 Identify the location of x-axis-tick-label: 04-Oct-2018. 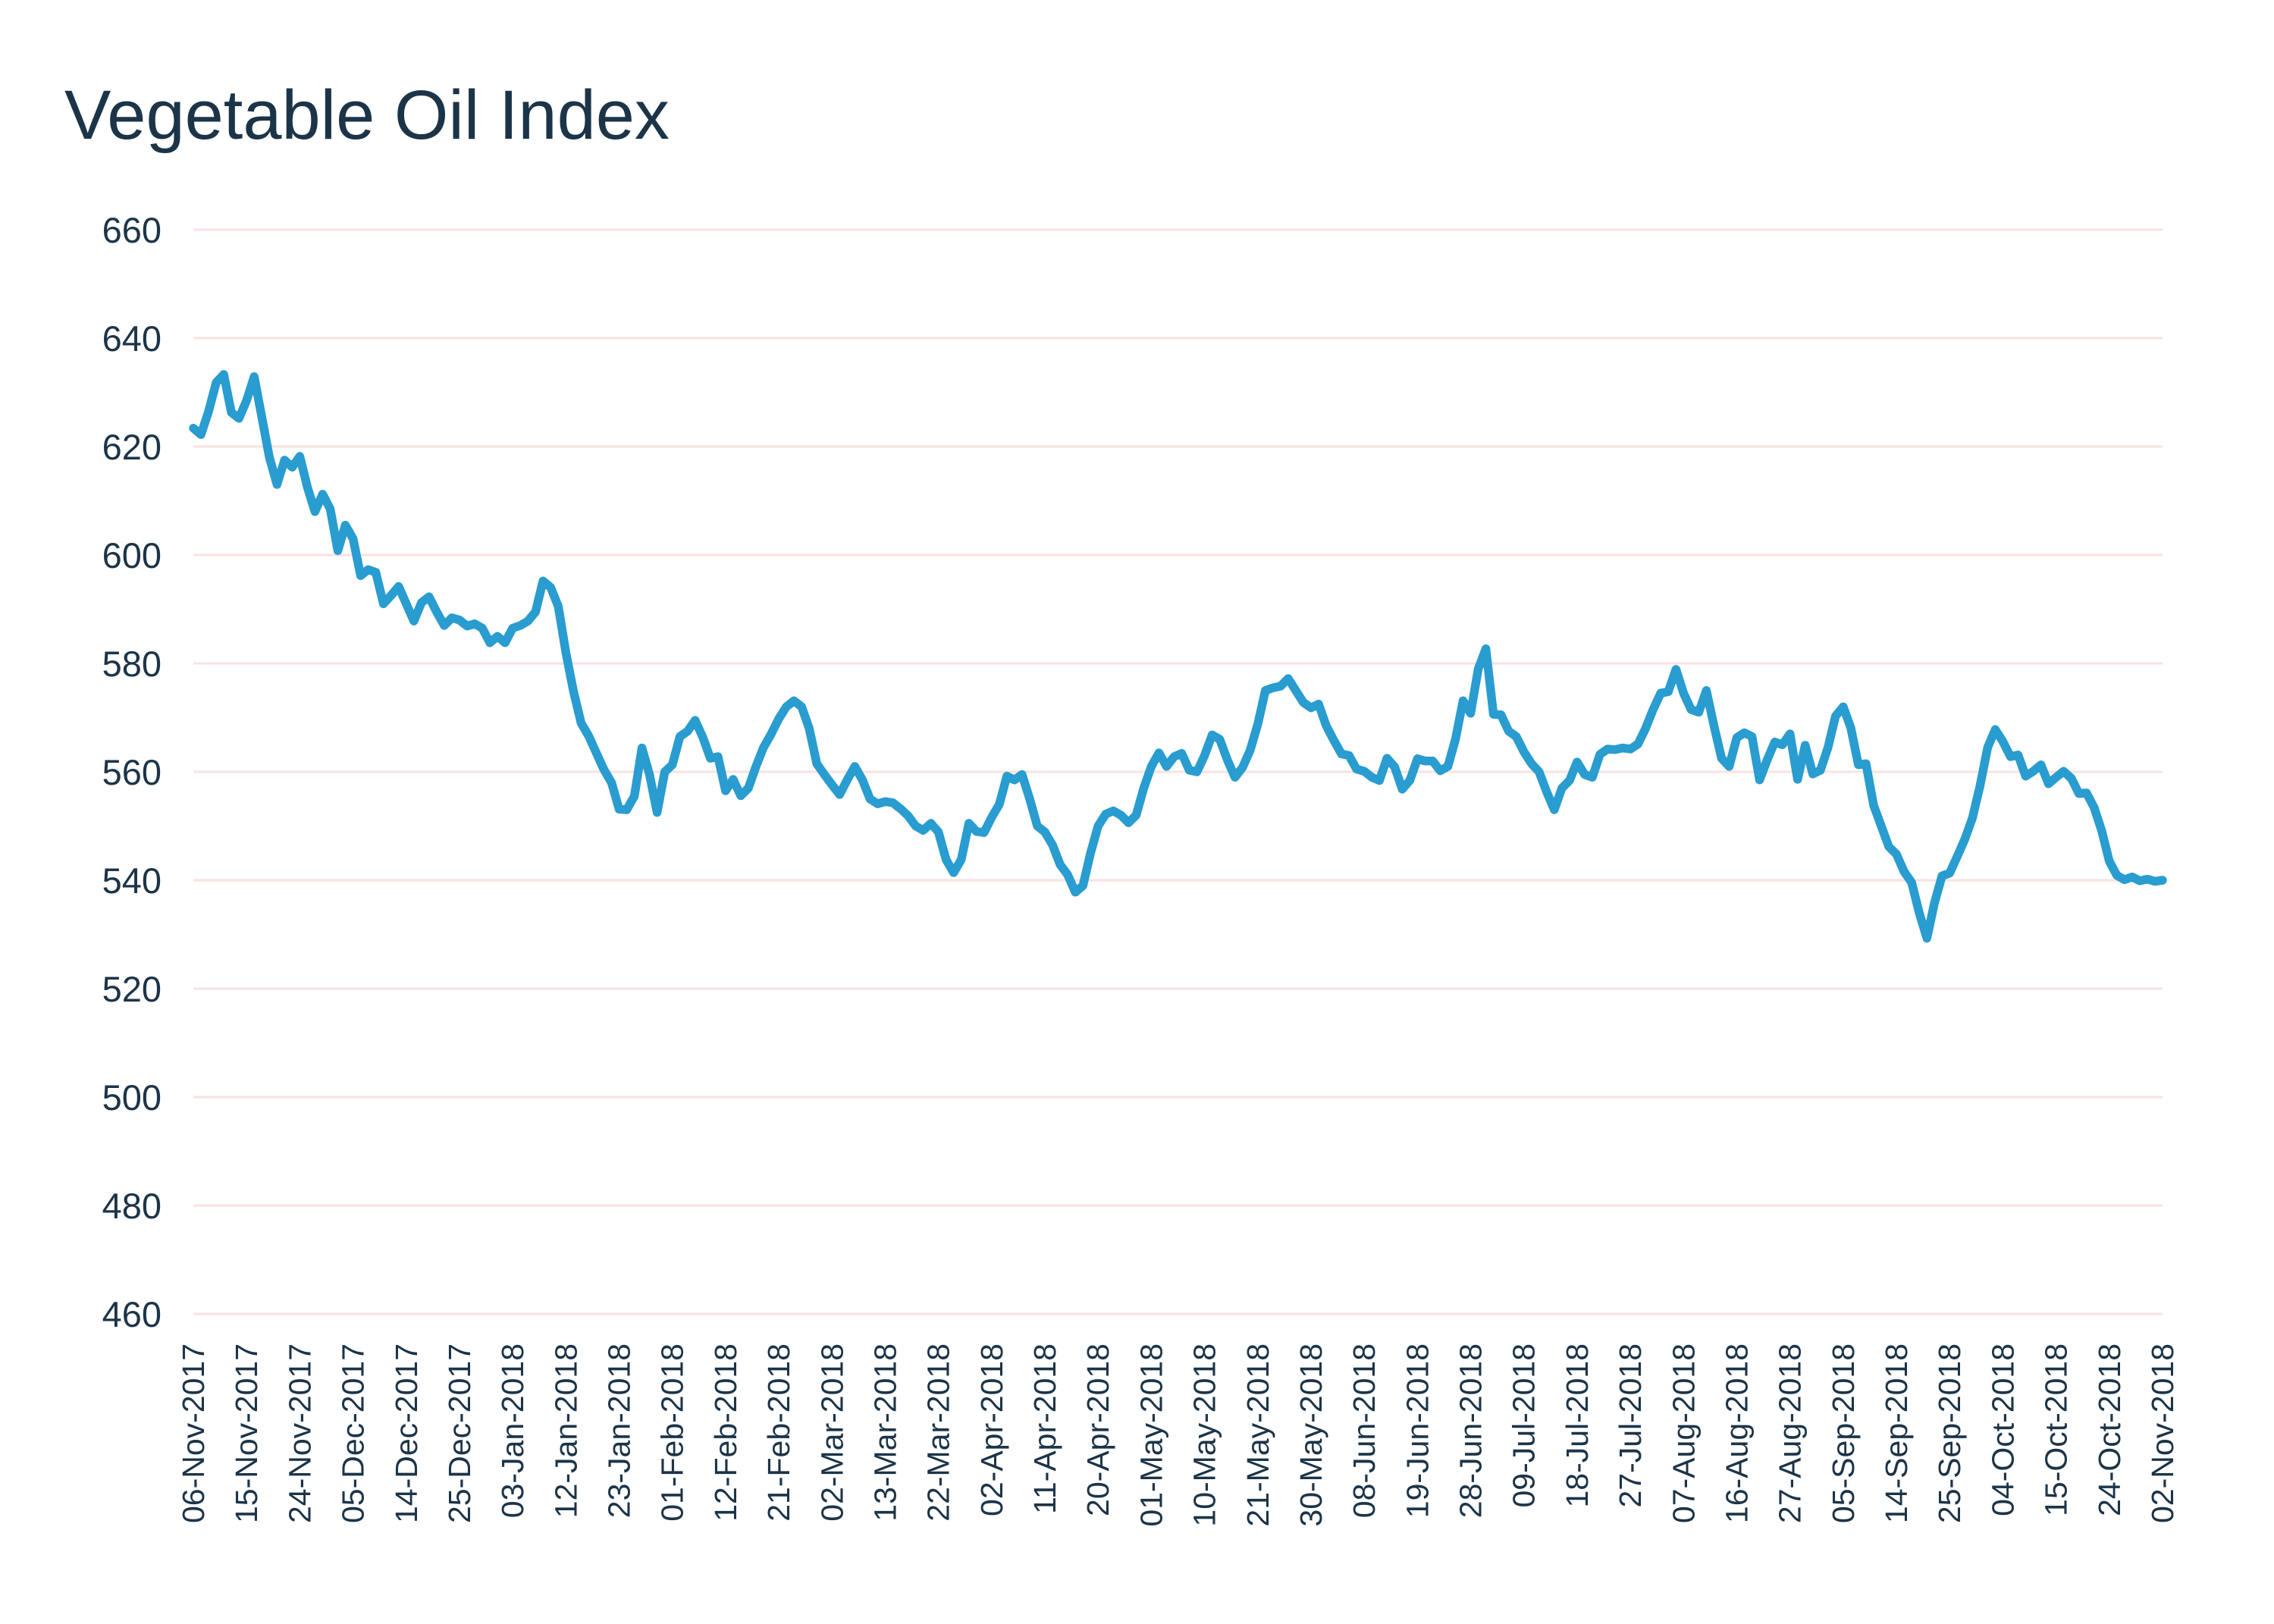
(2003, 1429).